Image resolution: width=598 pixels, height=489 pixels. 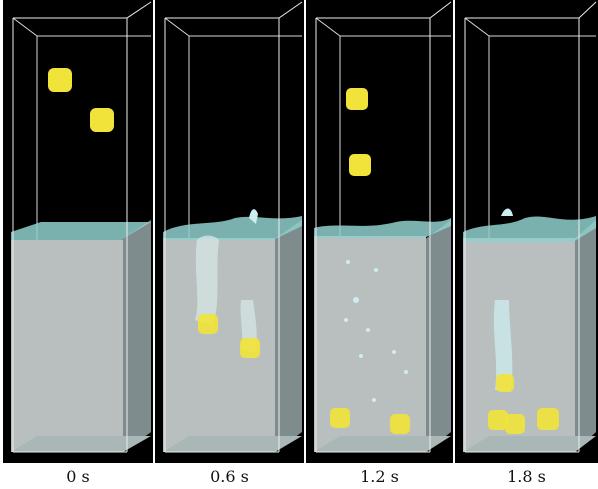 I want to click on time-label-0s: 0 s, so click(x=78, y=476).